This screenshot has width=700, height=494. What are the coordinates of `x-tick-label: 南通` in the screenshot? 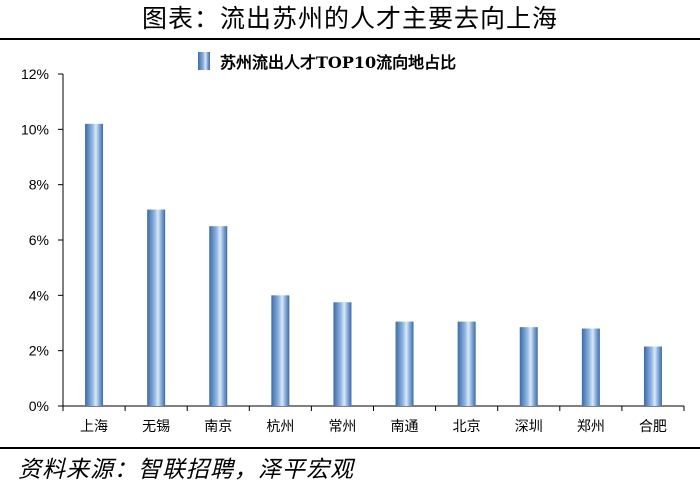 It's located at (405, 427).